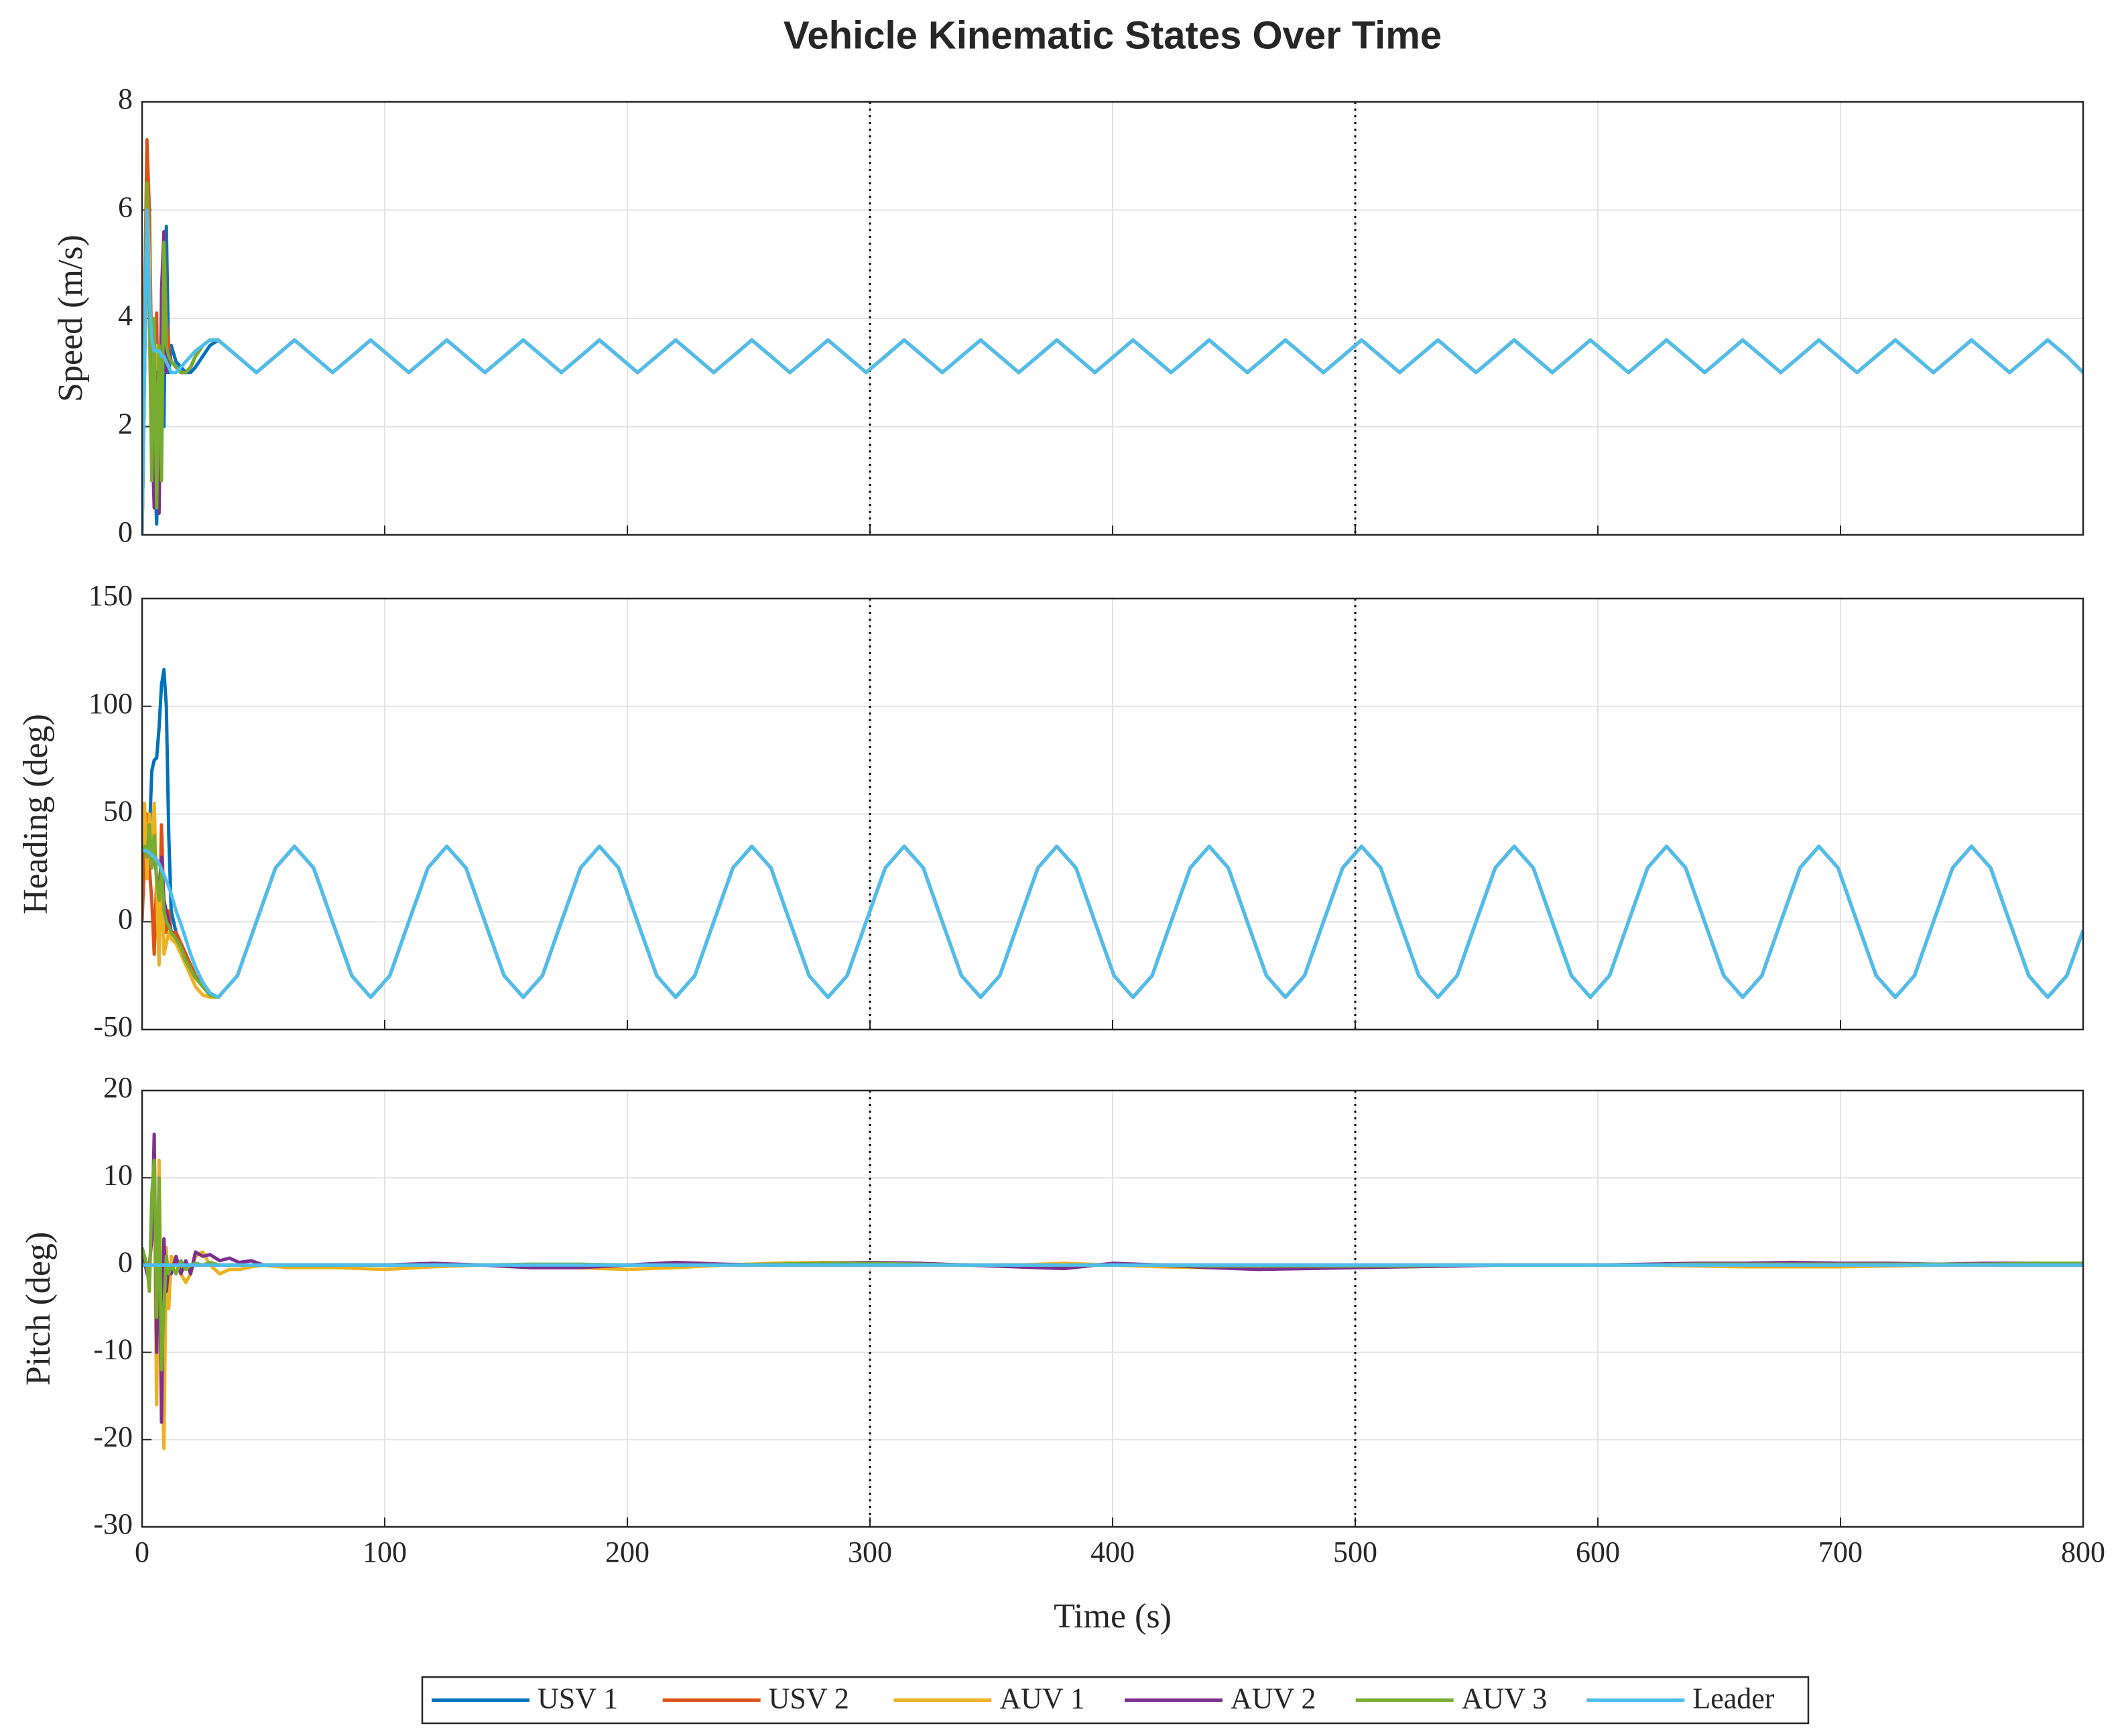 The height and width of the screenshot is (1736, 2124). What do you see at coordinates (71, 318) in the screenshot?
I see `y-axis-label: Speed (m/s)` at bounding box center [71, 318].